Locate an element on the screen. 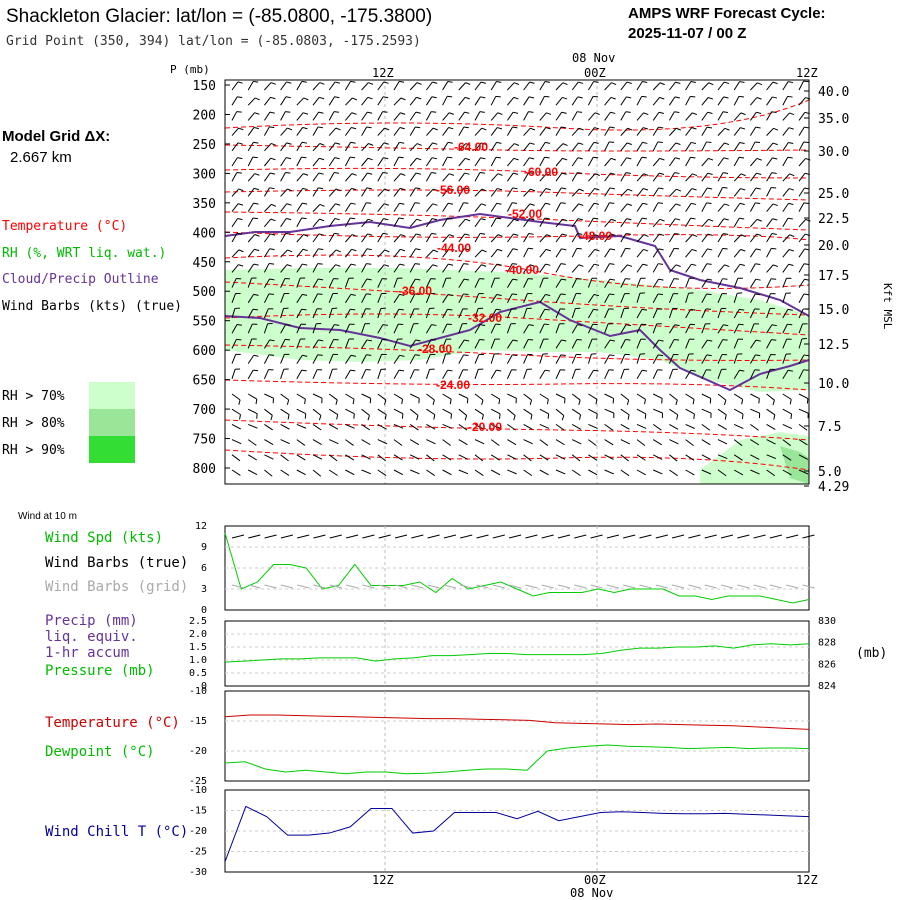 This screenshot has height=900, width=900. ylabel-pressure: P (mb) is located at coordinates (190, 69).